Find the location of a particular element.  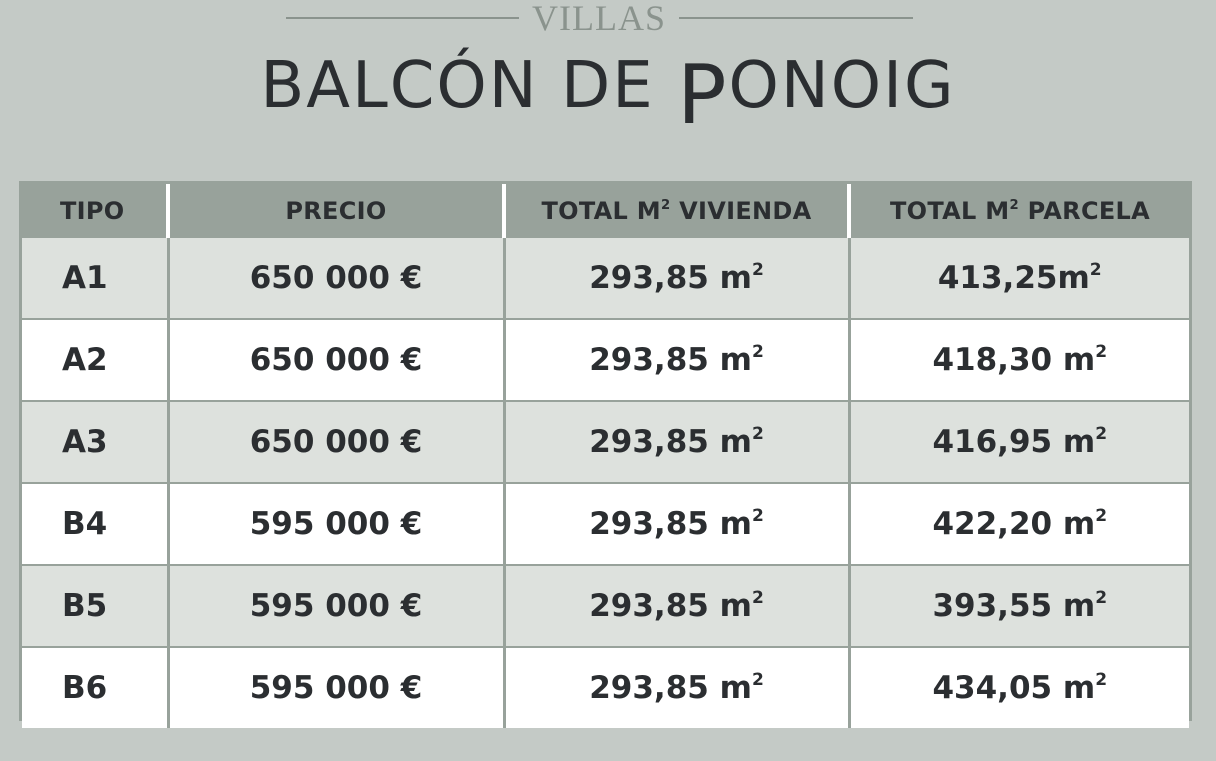

header-vivienda-suffix: VIVIENDA is located at coordinates (741, 211).